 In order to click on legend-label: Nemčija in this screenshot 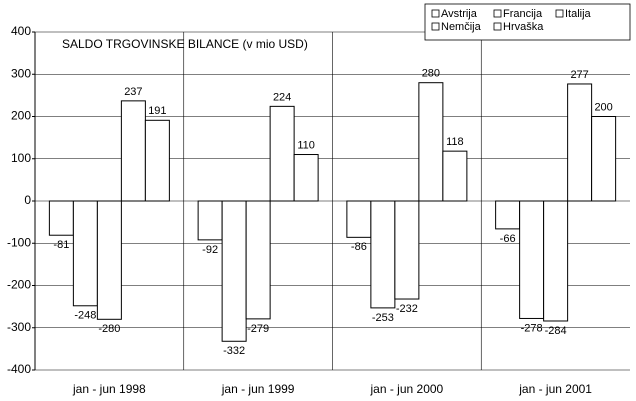, I will do `click(461, 27)`.